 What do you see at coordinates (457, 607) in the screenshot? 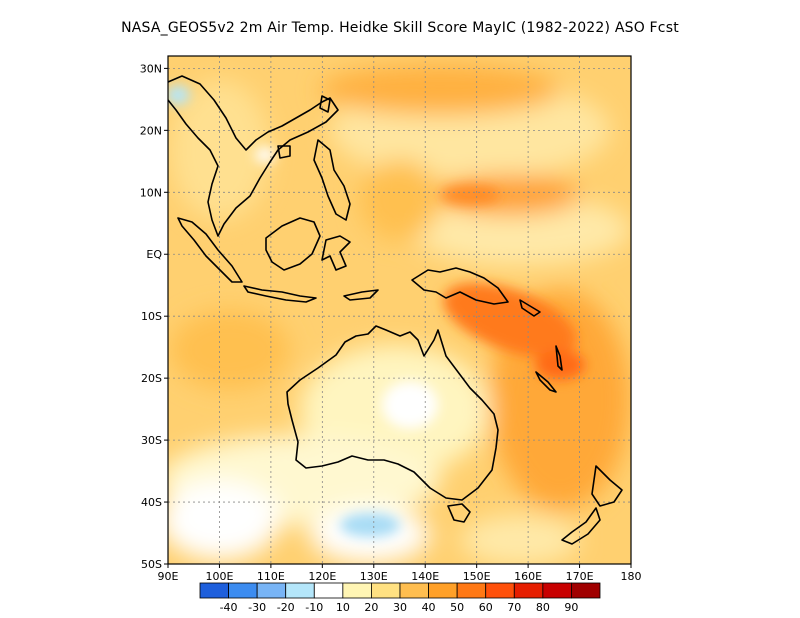
I see `colorbar-label: 50` at bounding box center [457, 607].